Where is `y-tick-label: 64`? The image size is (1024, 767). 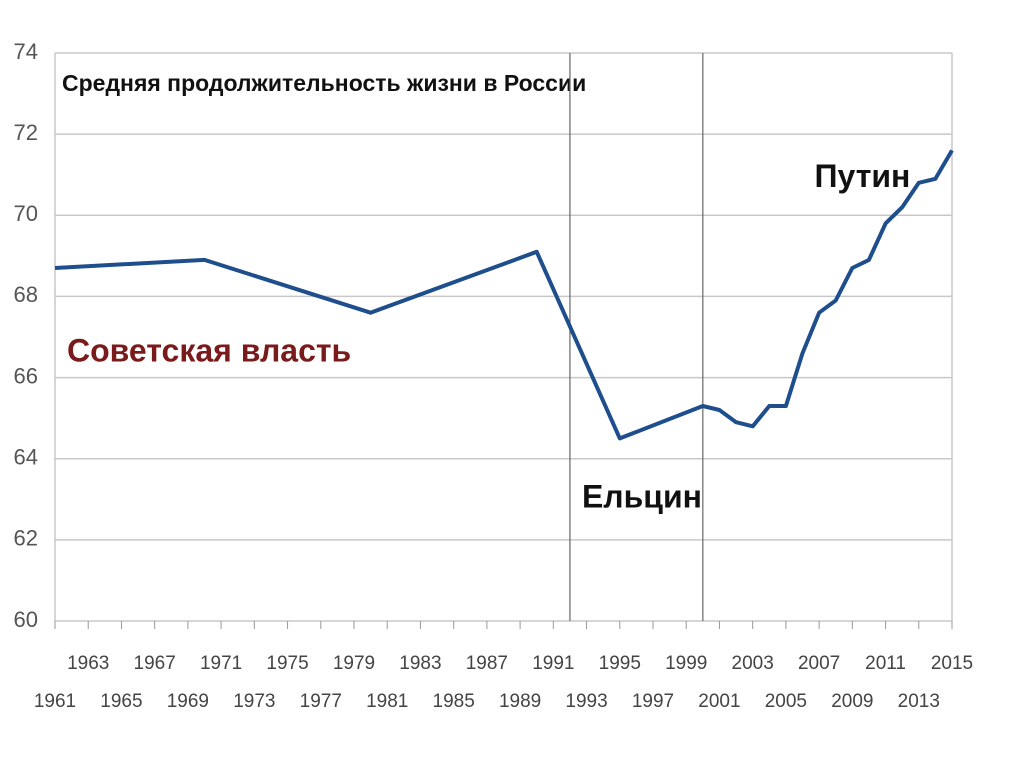
y-tick-label: 64 is located at coordinates (26, 457).